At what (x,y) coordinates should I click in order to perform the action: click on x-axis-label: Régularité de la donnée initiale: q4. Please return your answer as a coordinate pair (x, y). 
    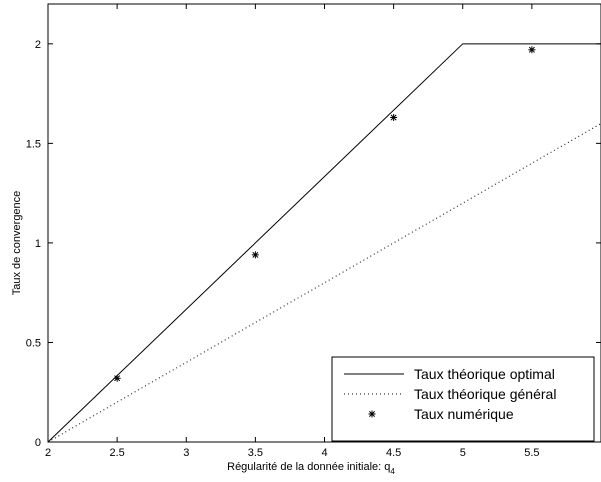
    Looking at the image, I should click on (311, 468).